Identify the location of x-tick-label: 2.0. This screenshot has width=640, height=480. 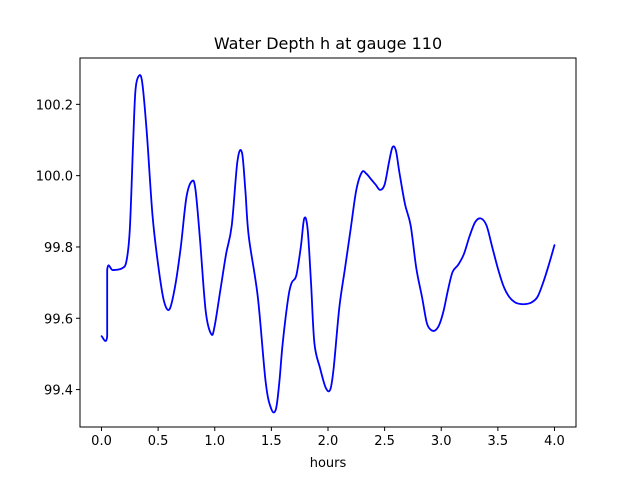
(328, 441).